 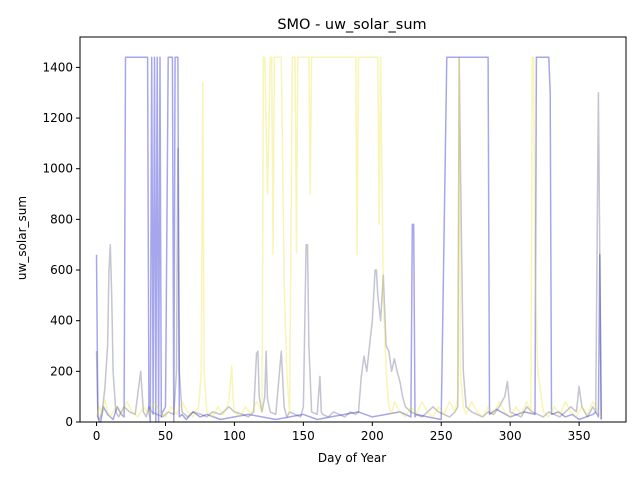 What do you see at coordinates (22, 238) in the screenshot?
I see `y-axis-label: uw_solar_sum` at bounding box center [22, 238].